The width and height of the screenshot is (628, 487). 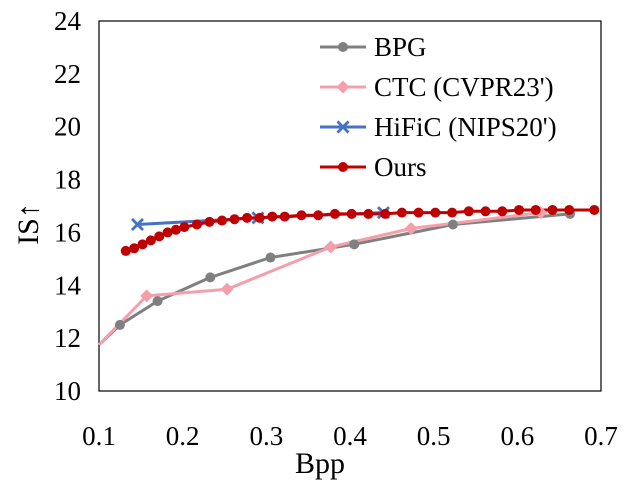 What do you see at coordinates (67, 180) in the screenshot?
I see `y-tick-label: 18` at bounding box center [67, 180].